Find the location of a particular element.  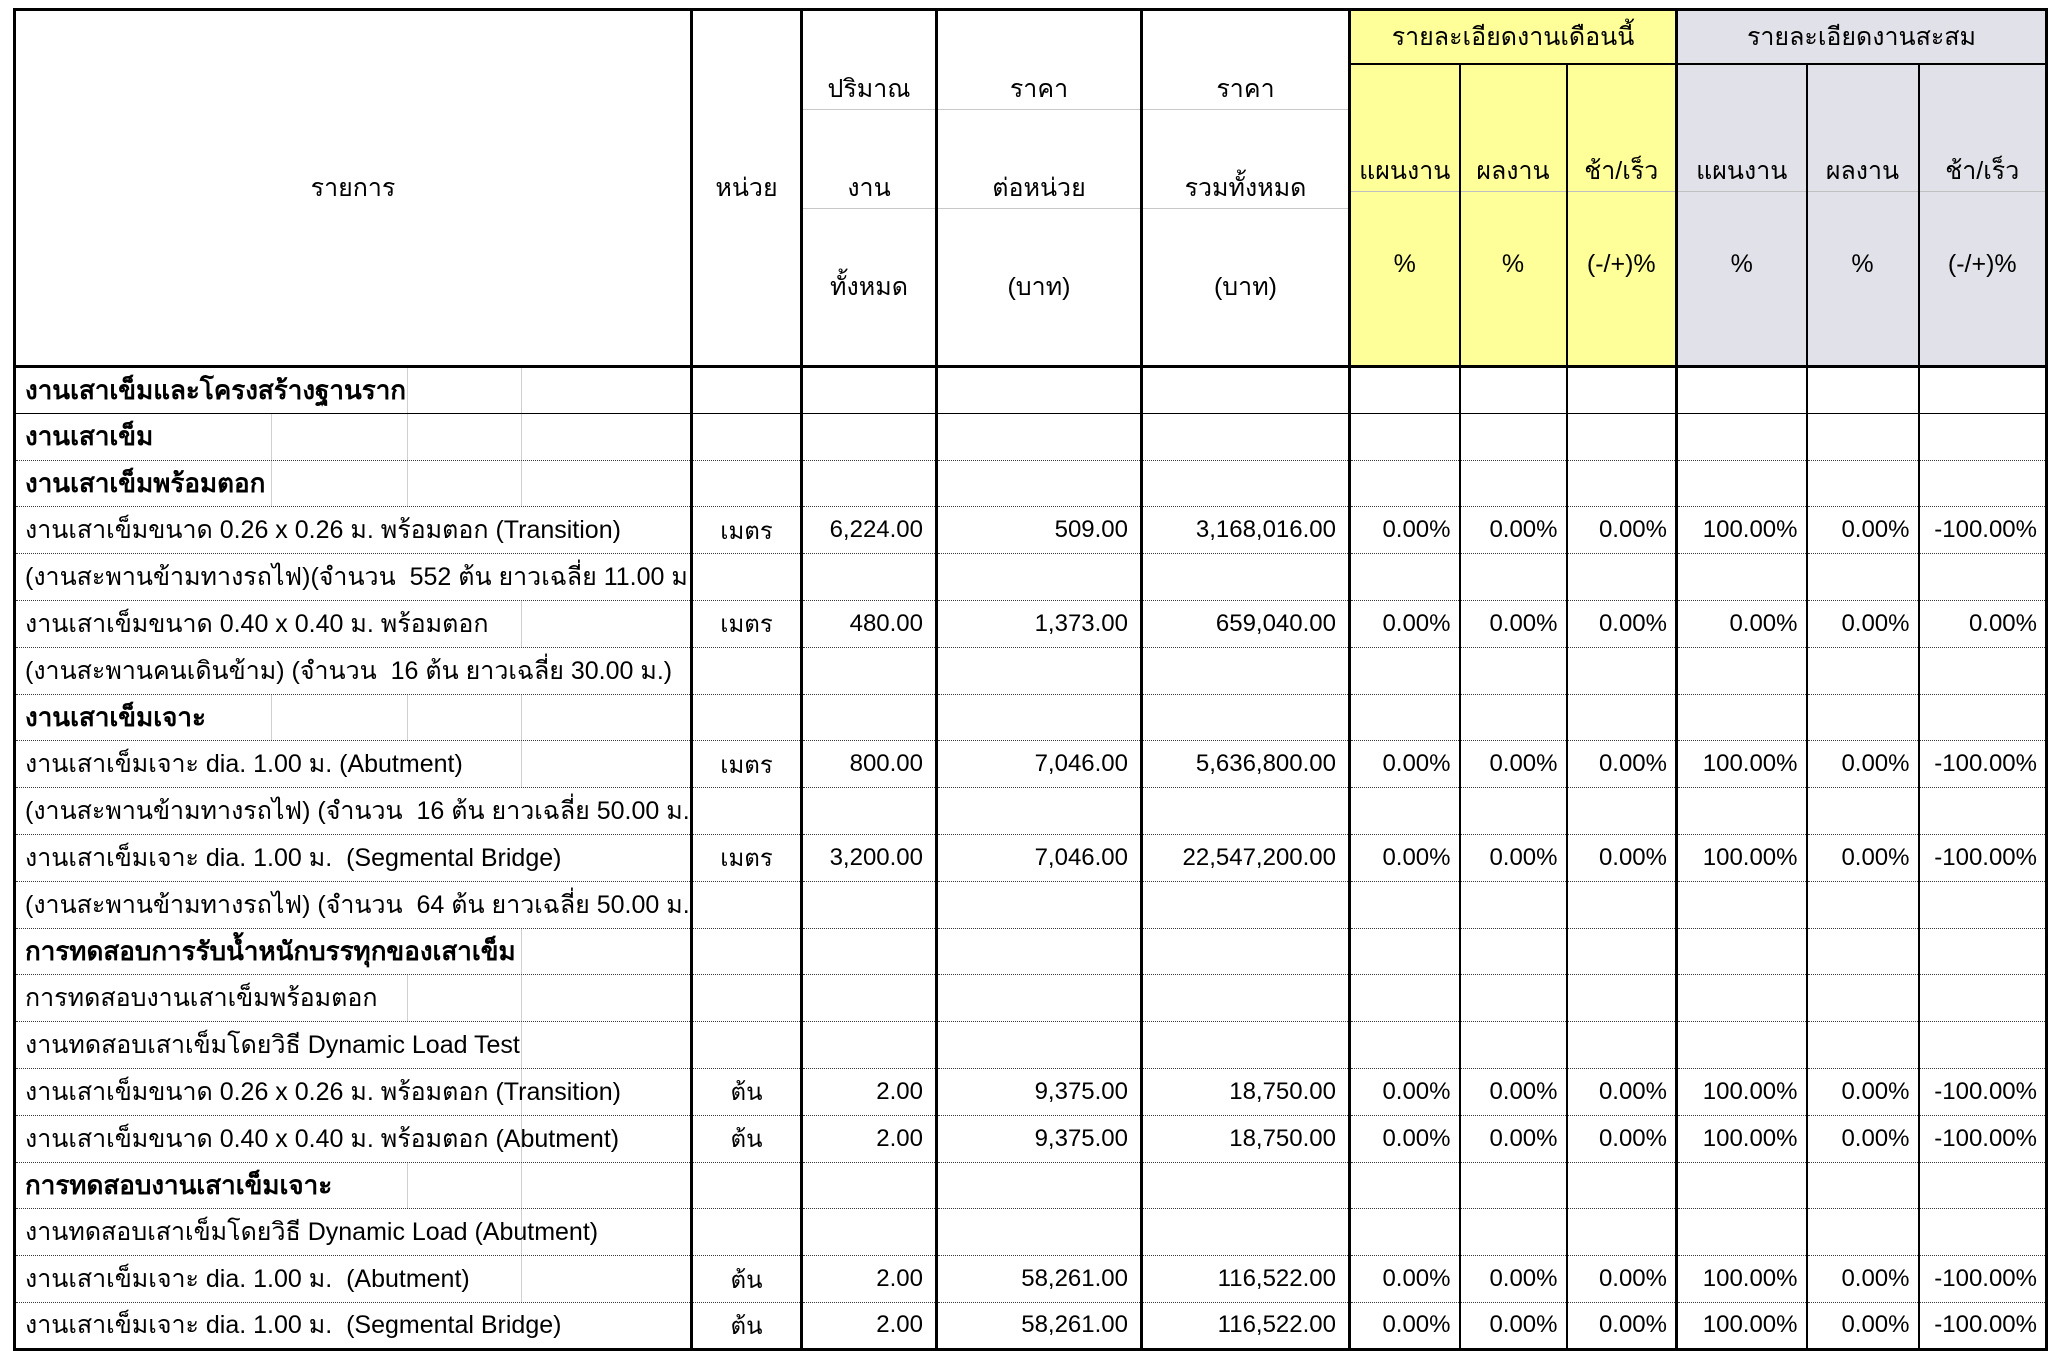

item-cell: งานทดสอบเสาเข็มโดยวิธี Dynamic Load Test is located at coordinates (353, 1045).